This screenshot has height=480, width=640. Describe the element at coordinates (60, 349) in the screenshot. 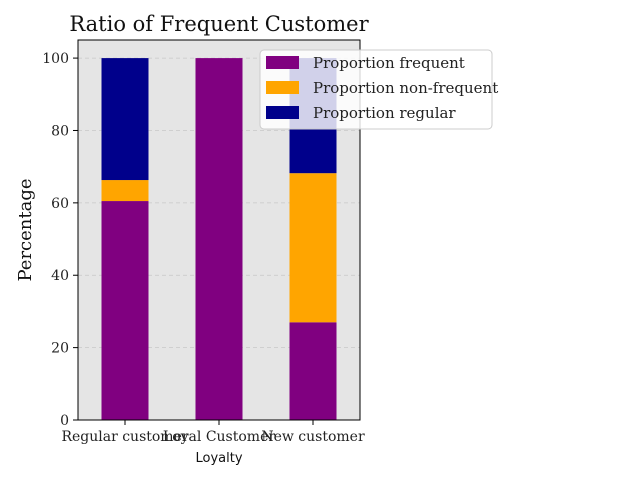

I see `y-tick-label: 20` at that location.